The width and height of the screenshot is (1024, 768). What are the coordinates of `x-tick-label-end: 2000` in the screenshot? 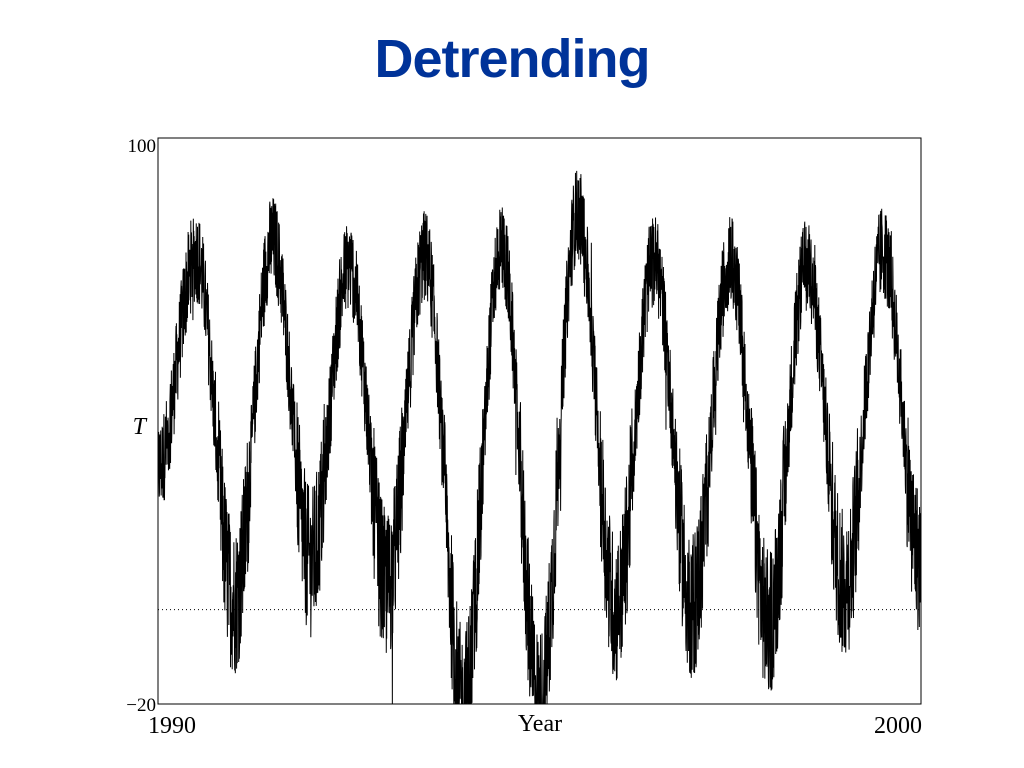 It's located at (898, 726).